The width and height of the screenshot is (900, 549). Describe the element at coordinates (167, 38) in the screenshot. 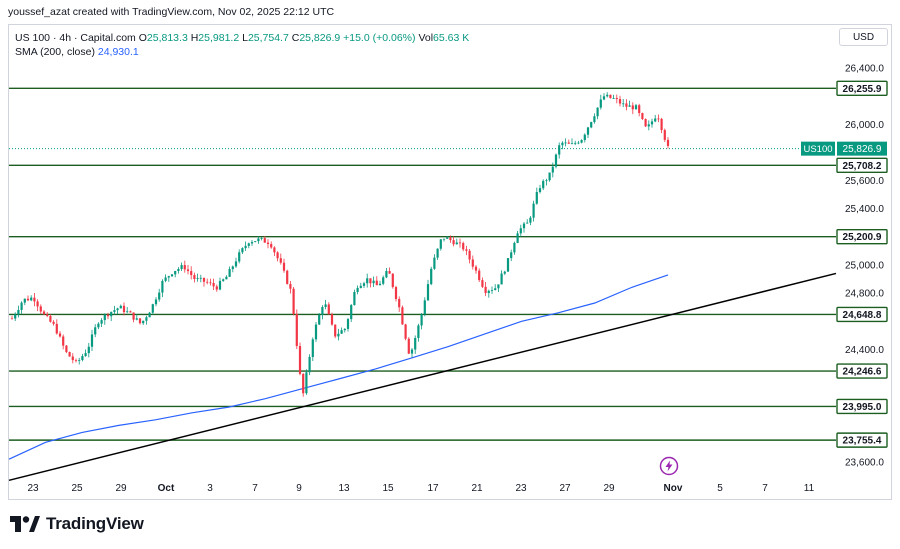

I see `open-value: 25,813.3` at that location.